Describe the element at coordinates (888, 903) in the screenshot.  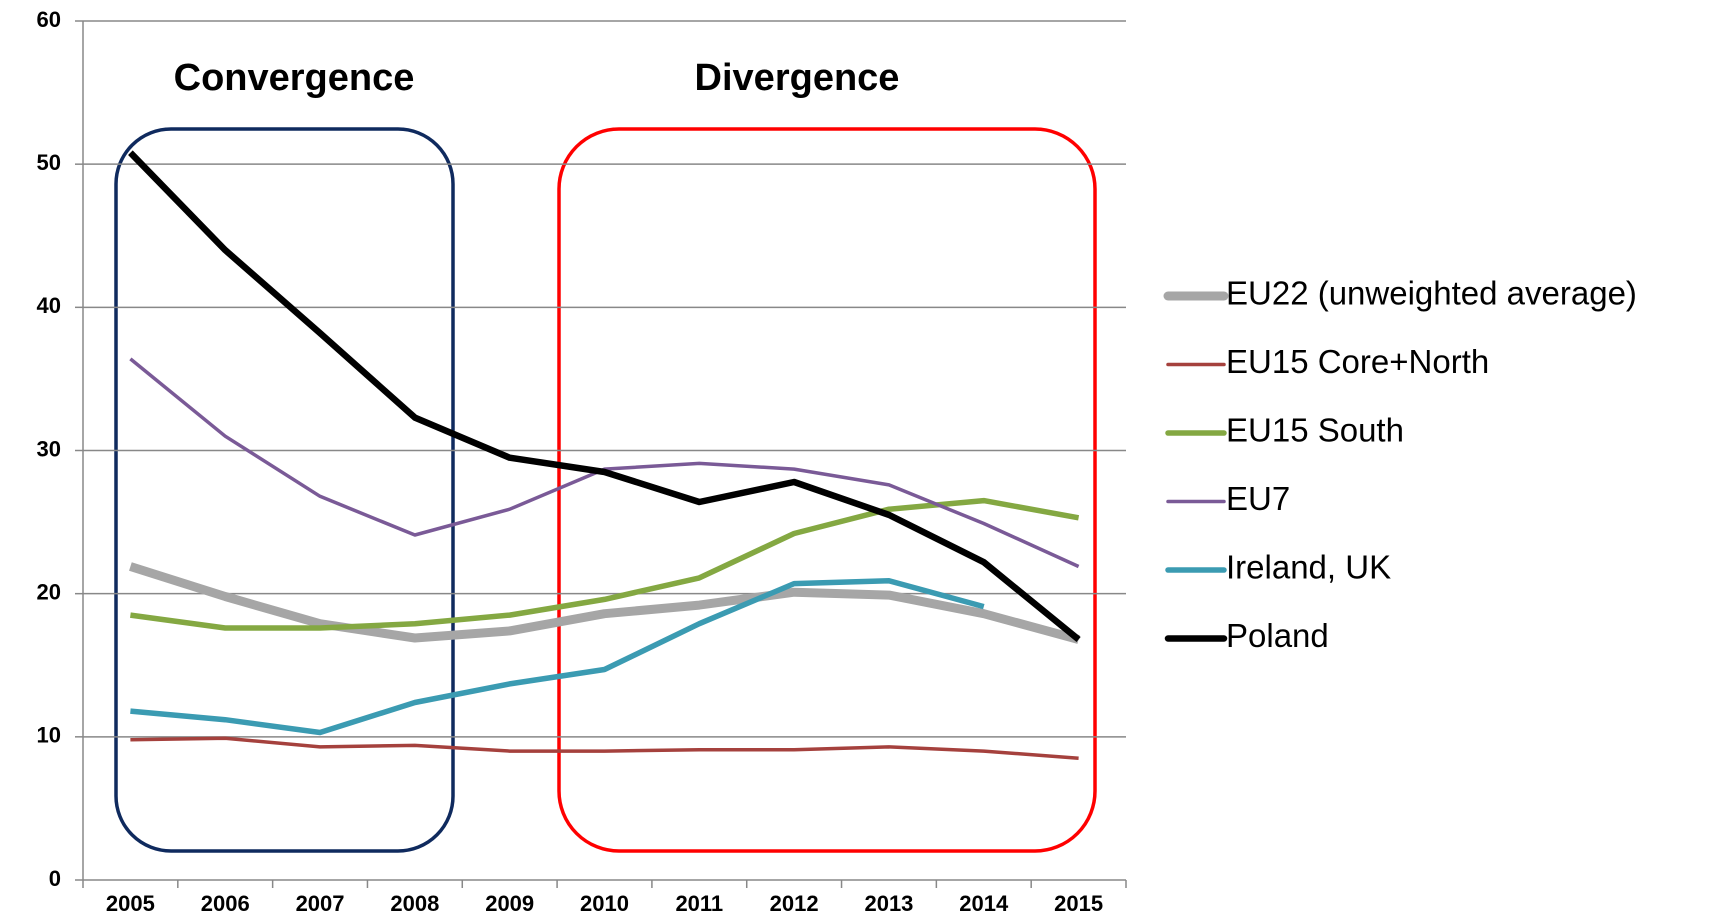
I see `x-tick-label: 2013` at that location.